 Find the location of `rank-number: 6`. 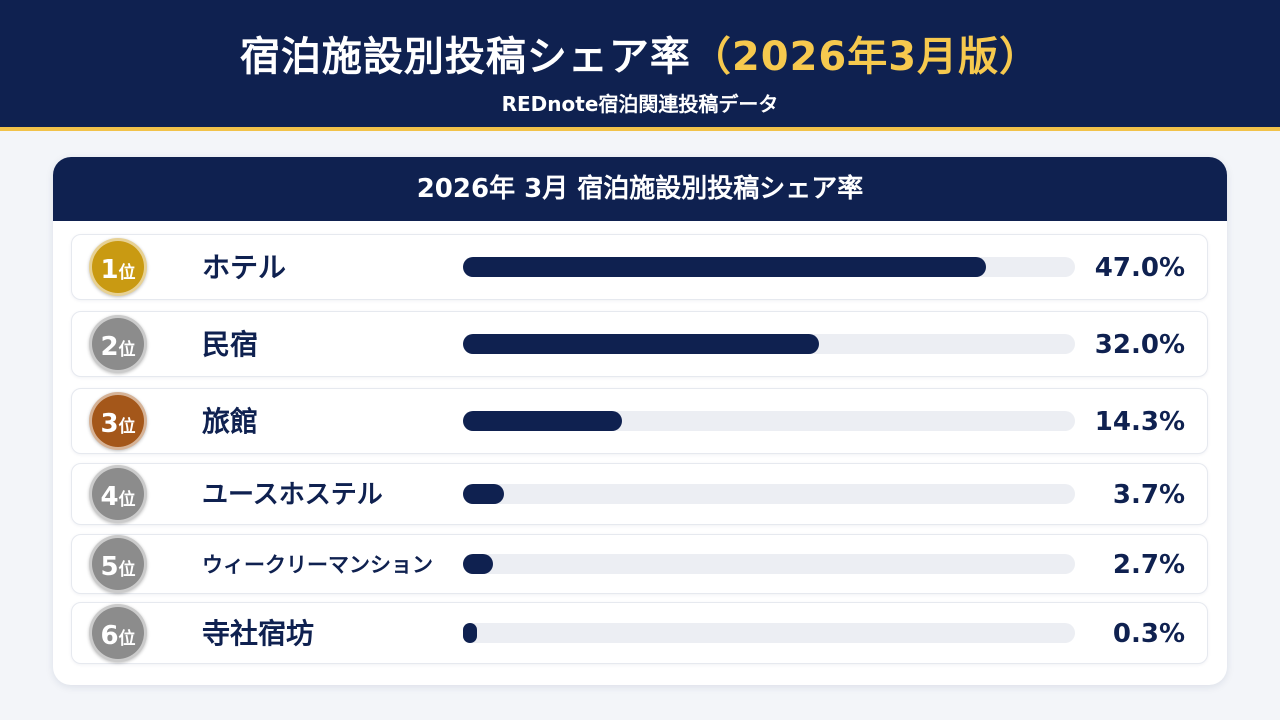

rank-number: 6 is located at coordinates (109, 636).